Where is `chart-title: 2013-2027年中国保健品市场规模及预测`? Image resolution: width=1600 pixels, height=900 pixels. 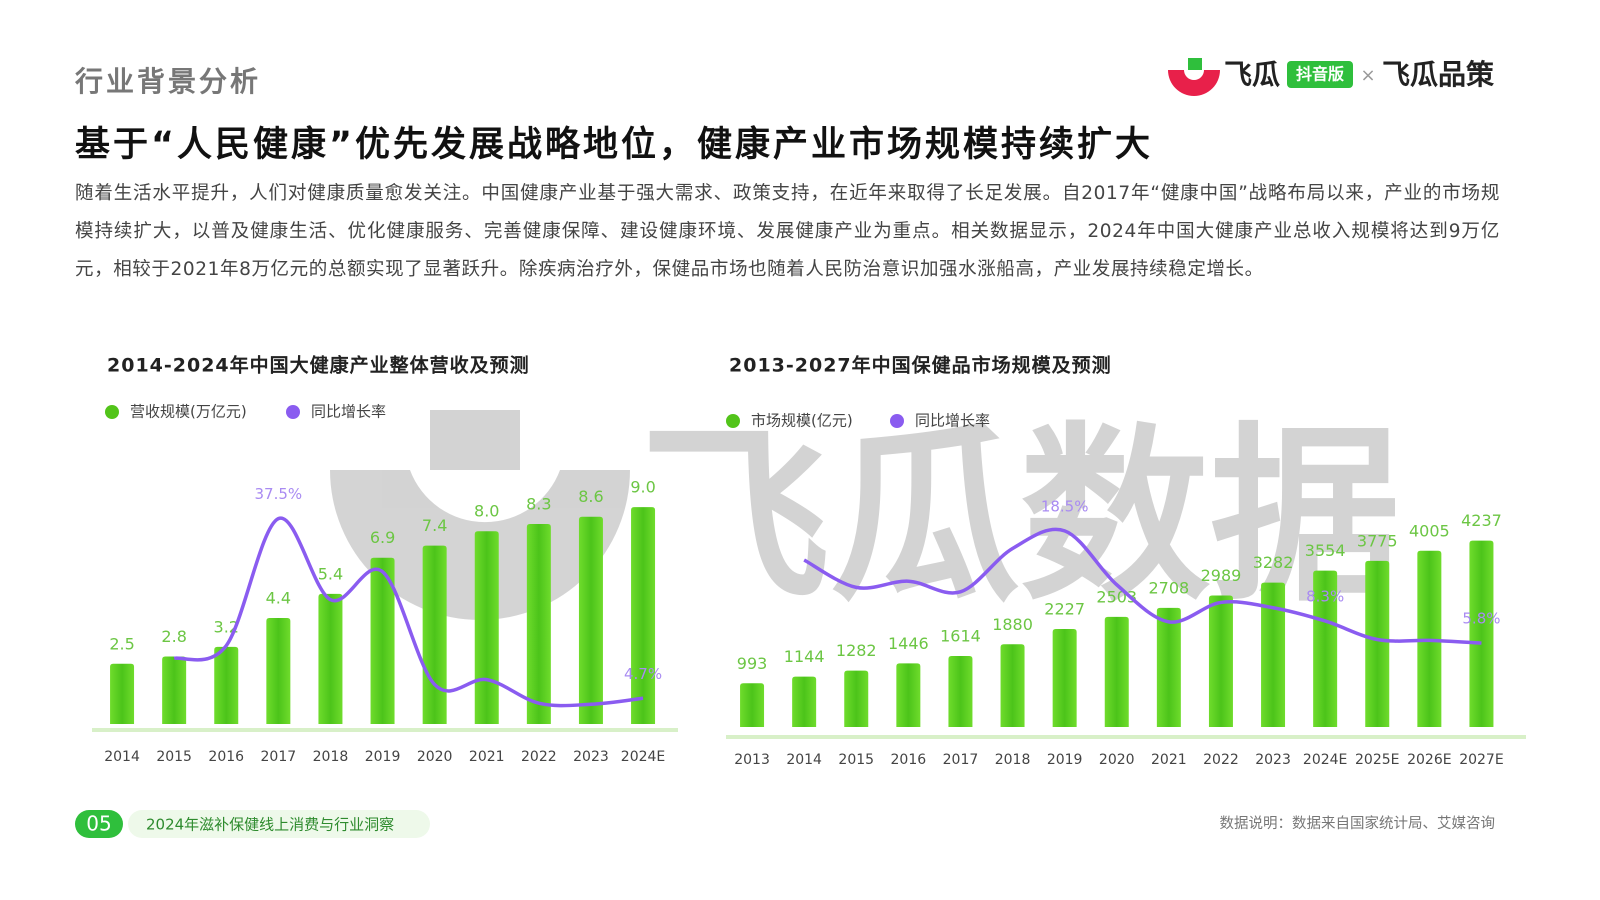 chart-title: 2013-2027年中国保健品市场规模及预测 is located at coordinates (920, 365).